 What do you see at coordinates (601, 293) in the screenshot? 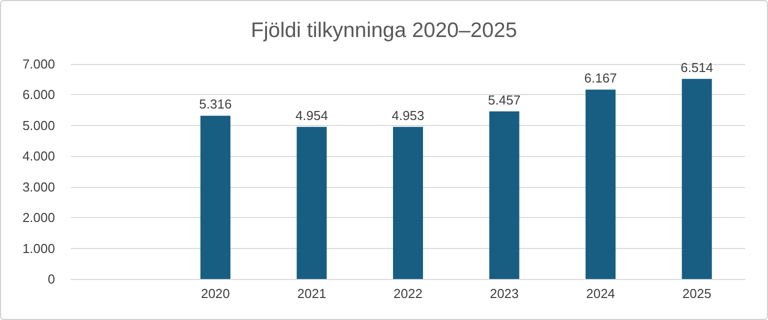
I see `x-tick-label: 2024` at bounding box center [601, 293].